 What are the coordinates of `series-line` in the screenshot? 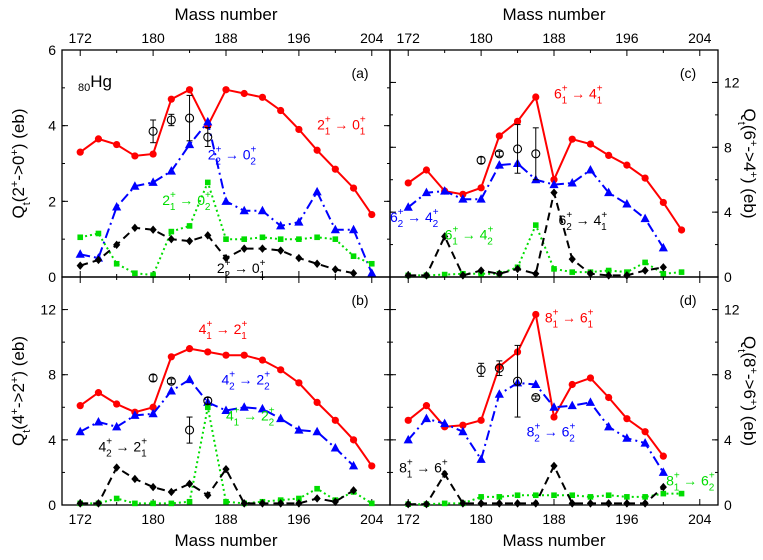 It's located at (216, 250).